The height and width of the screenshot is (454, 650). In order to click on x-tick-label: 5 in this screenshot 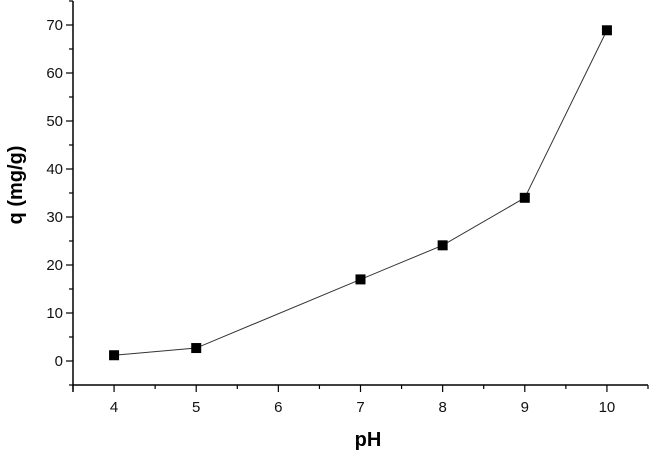, I will do `click(196, 407)`.